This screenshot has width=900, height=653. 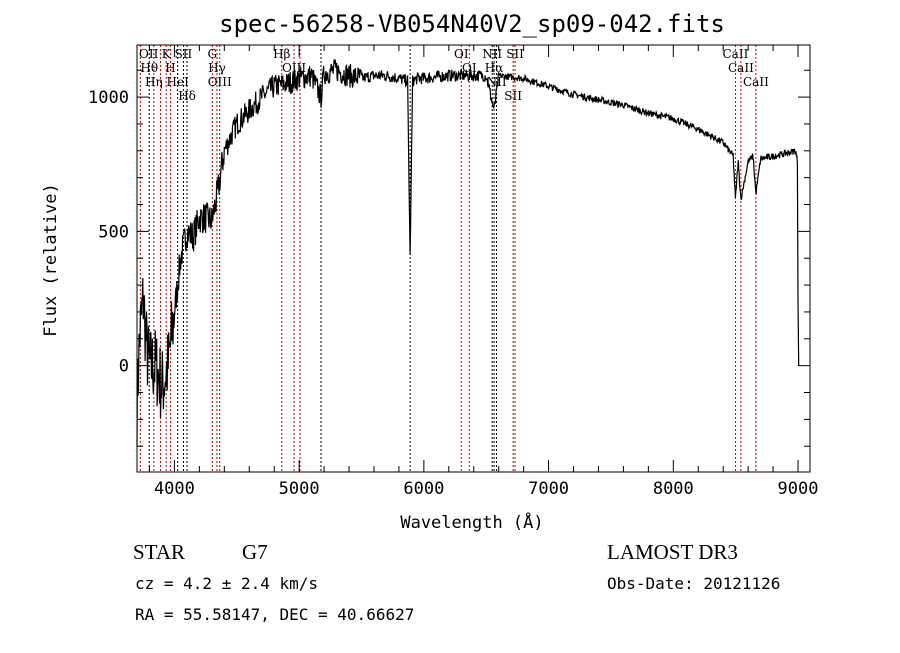 I want to click on line-label: Hγ, so click(x=217, y=68).